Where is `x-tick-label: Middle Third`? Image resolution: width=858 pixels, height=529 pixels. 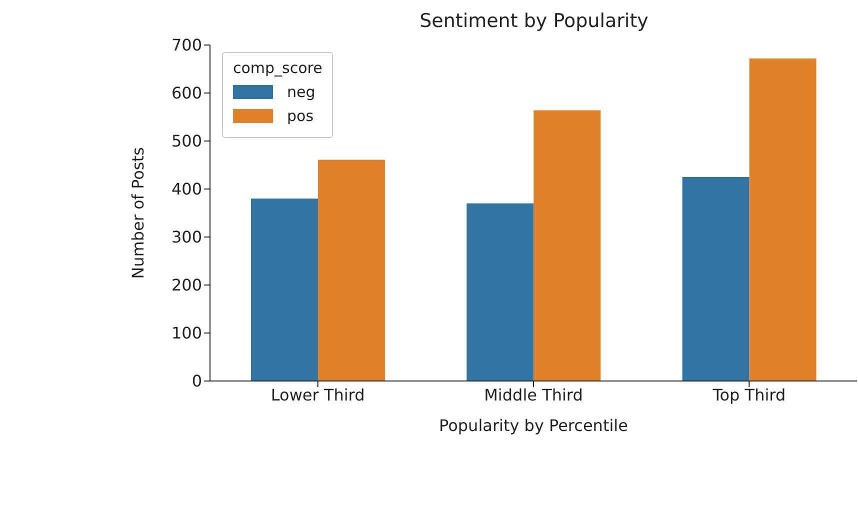
x-tick-label: Middle Third is located at coordinates (533, 394).